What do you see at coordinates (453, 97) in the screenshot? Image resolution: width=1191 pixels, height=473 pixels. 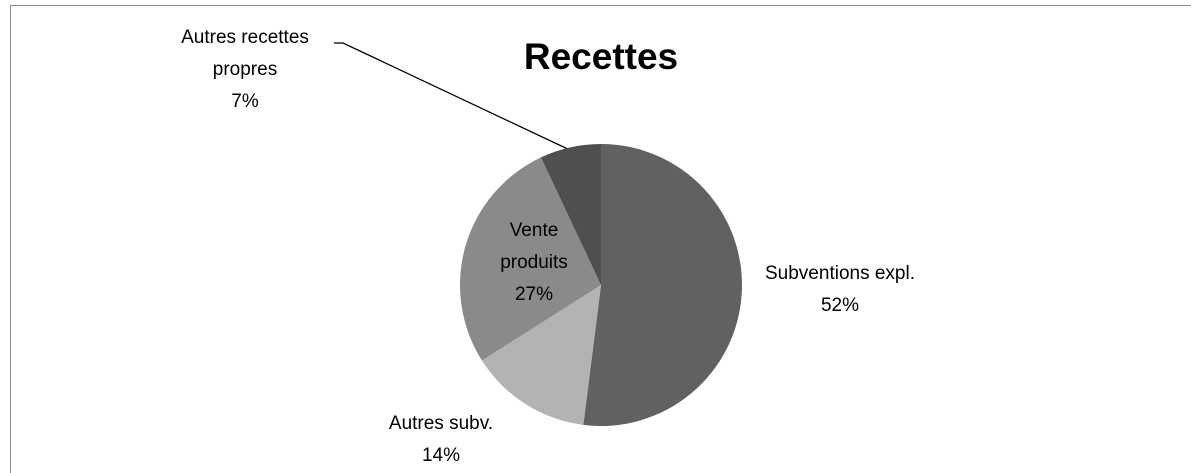 I see `leader-line` at bounding box center [453, 97].